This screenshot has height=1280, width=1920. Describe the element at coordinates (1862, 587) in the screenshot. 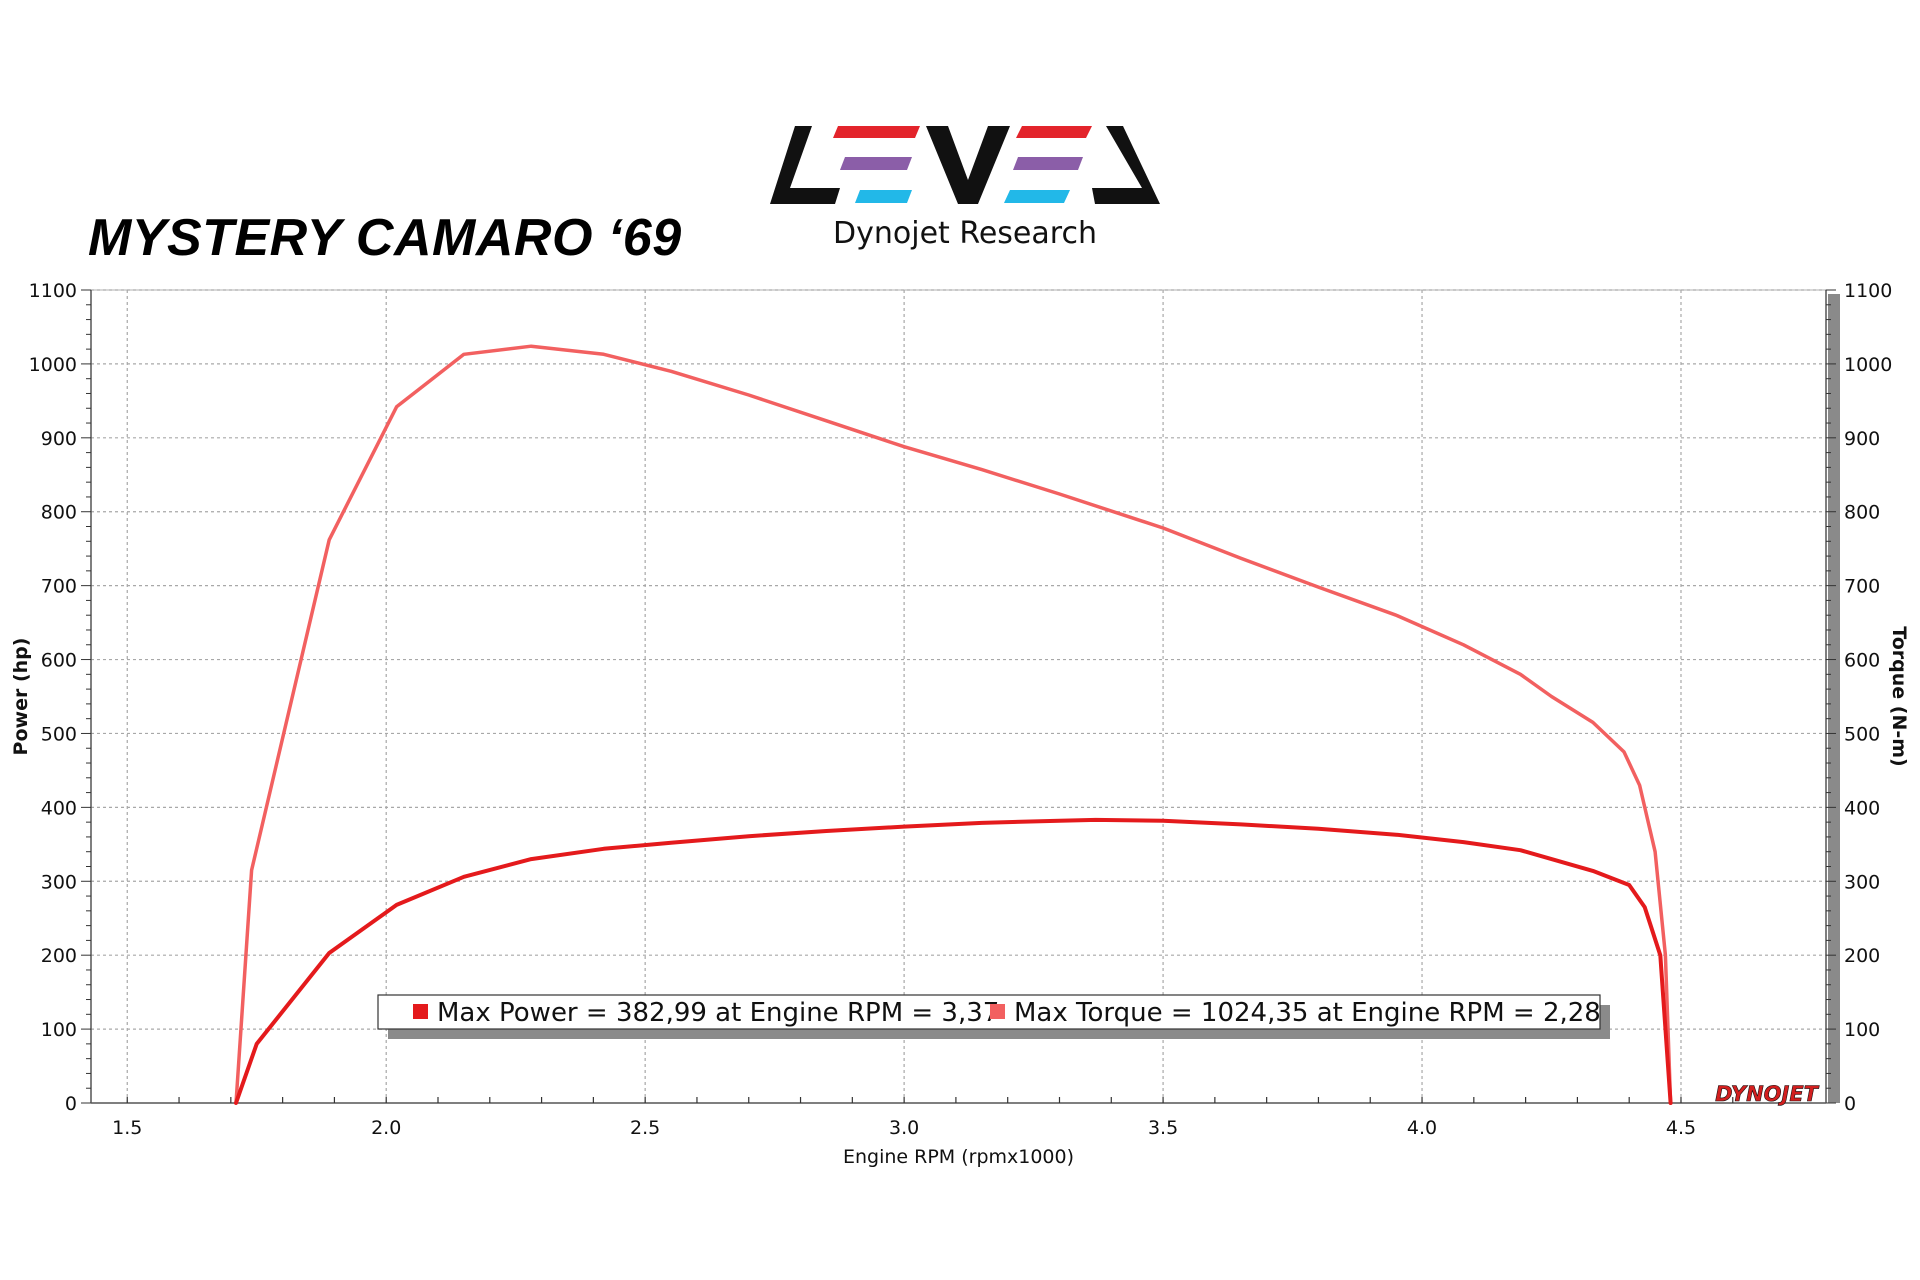

I see `y-right-tick-label: 700` at that location.